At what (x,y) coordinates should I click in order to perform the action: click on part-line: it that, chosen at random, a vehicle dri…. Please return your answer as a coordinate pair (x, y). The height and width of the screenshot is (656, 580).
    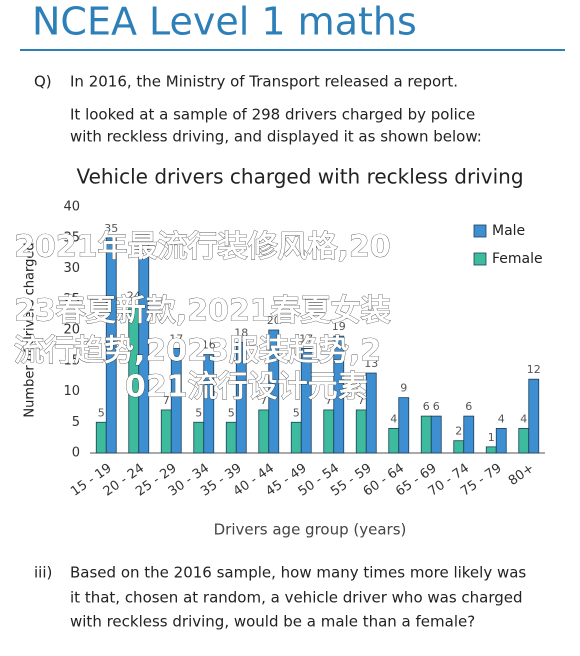
    Looking at the image, I should click on (296, 598).